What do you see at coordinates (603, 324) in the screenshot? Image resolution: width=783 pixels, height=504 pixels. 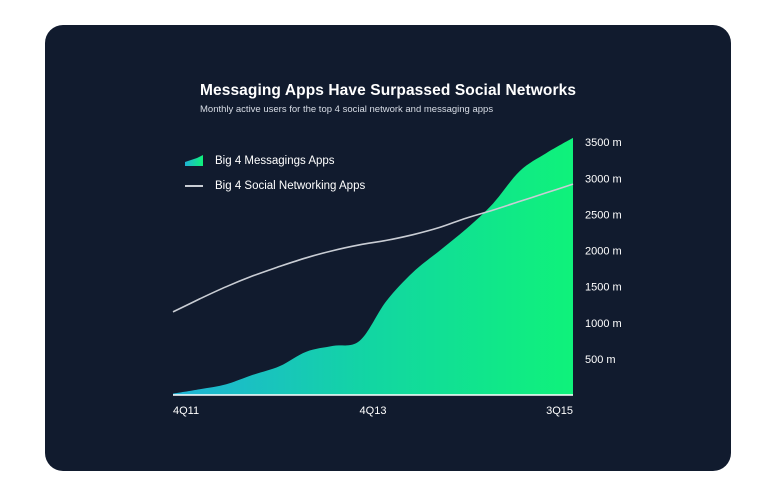 I see `y-tick-label: 1000 m` at bounding box center [603, 324].